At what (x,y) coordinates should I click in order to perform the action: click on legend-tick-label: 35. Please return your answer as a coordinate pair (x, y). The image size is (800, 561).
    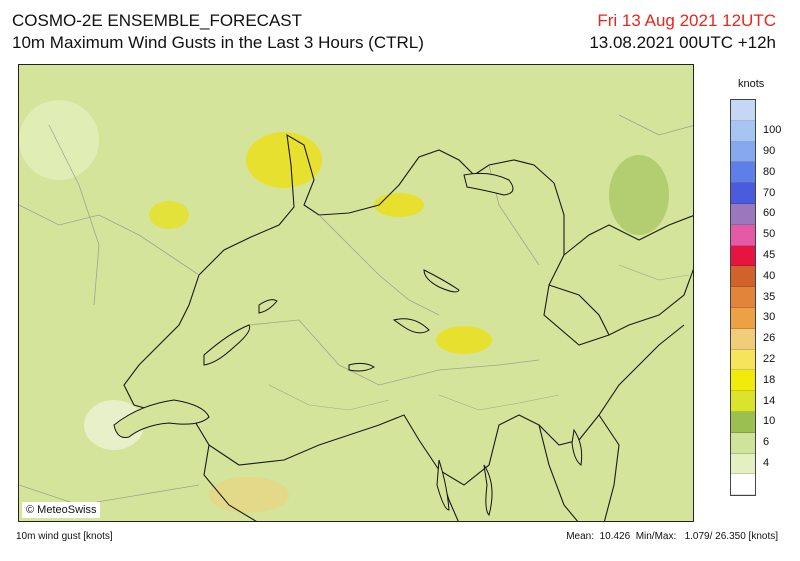
    Looking at the image, I should click on (769, 296).